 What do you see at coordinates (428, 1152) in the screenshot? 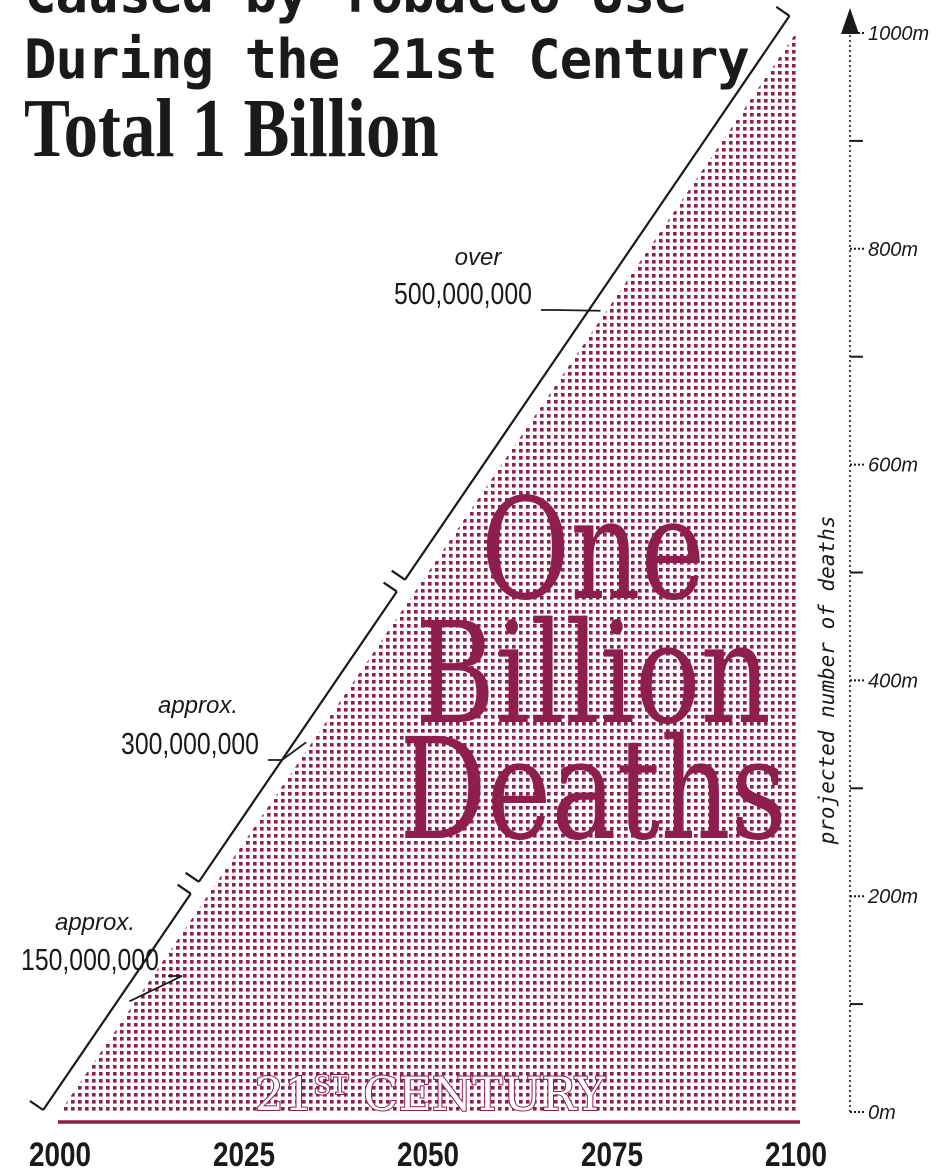
I see `x-tick-label-2050: 2050` at bounding box center [428, 1152].